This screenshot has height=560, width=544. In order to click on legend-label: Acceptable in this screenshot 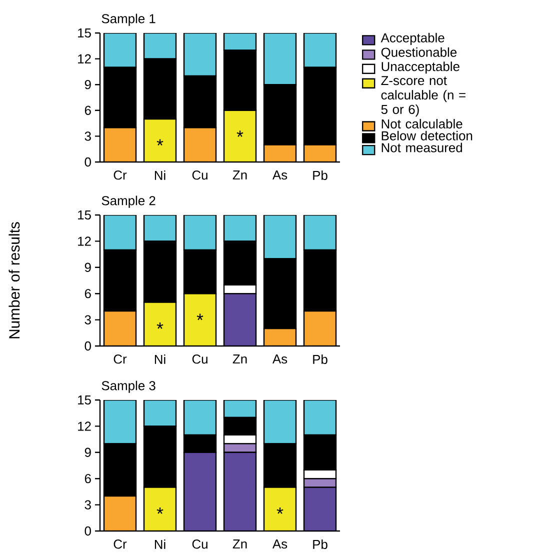, I will do `click(412, 38)`.